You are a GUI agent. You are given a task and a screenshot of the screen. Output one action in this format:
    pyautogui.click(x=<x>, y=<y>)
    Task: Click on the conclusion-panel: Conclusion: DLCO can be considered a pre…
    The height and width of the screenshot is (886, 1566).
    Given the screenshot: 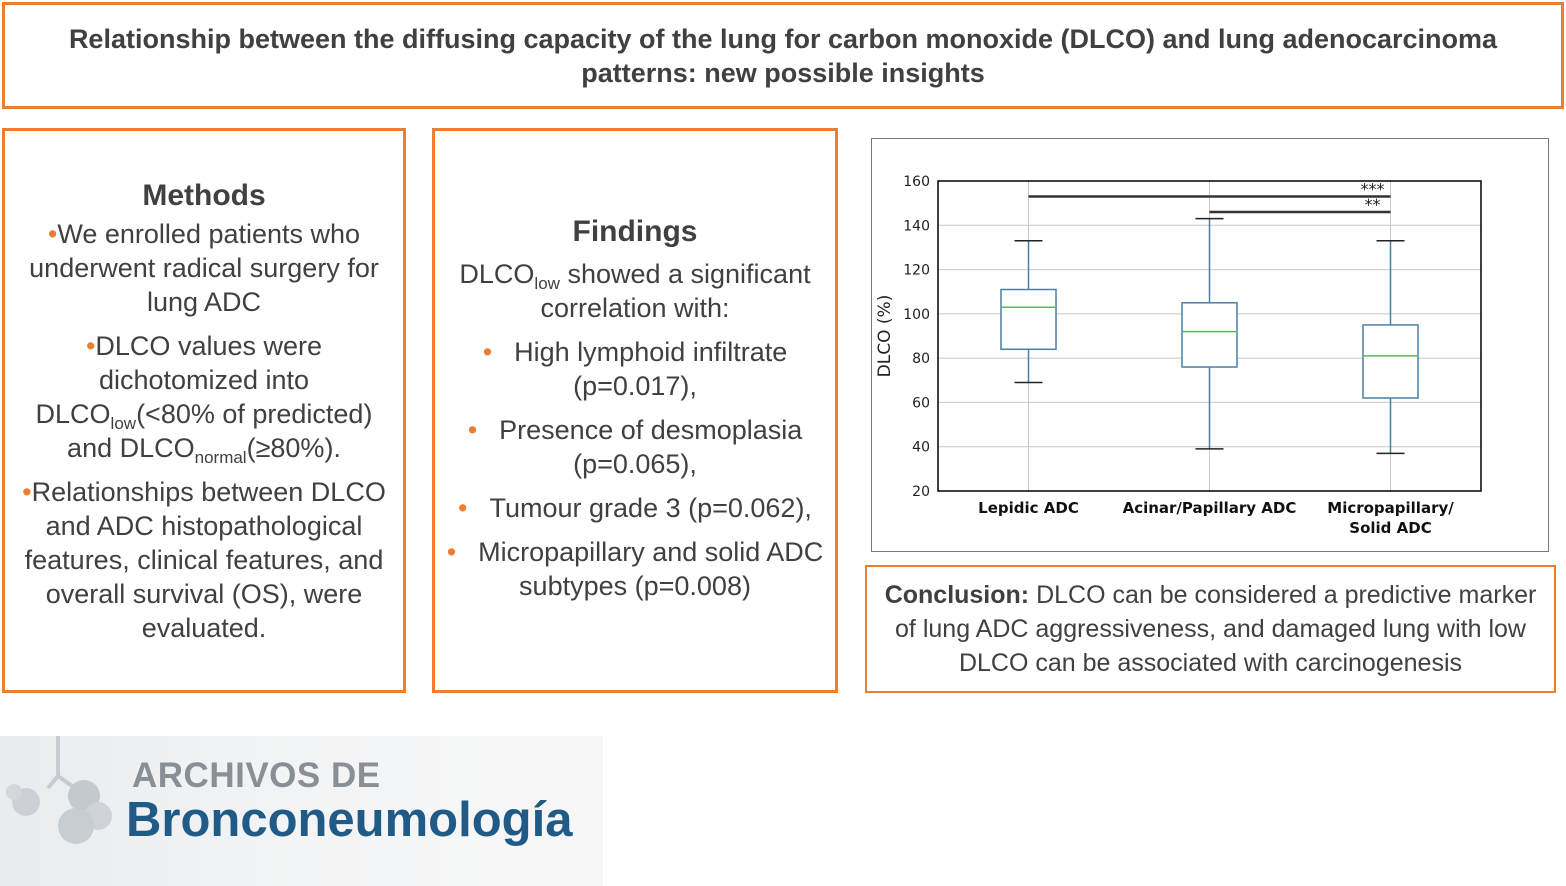 What is the action you would take?
    pyautogui.click(x=1210, y=629)
    